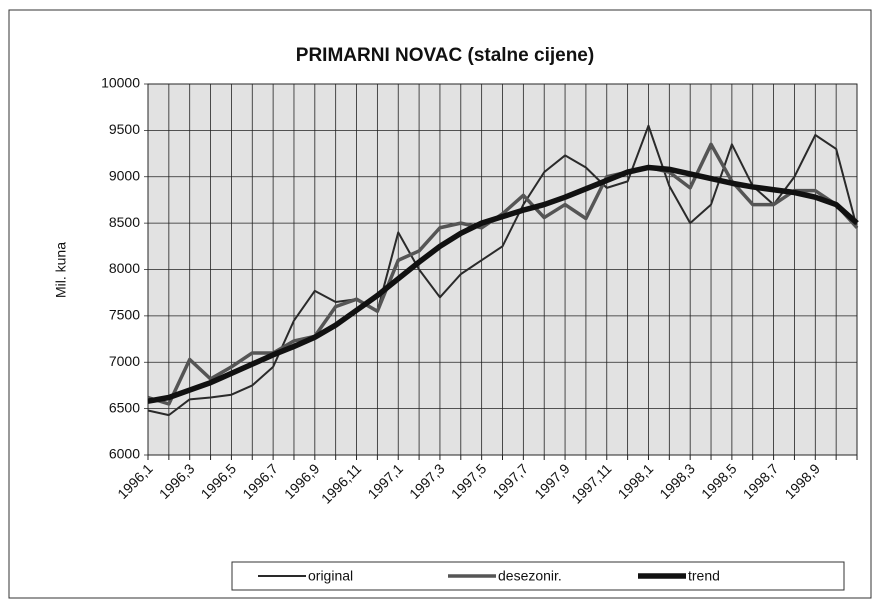 The image size is (879, 604). I want to click on legend, so click(538, 576).